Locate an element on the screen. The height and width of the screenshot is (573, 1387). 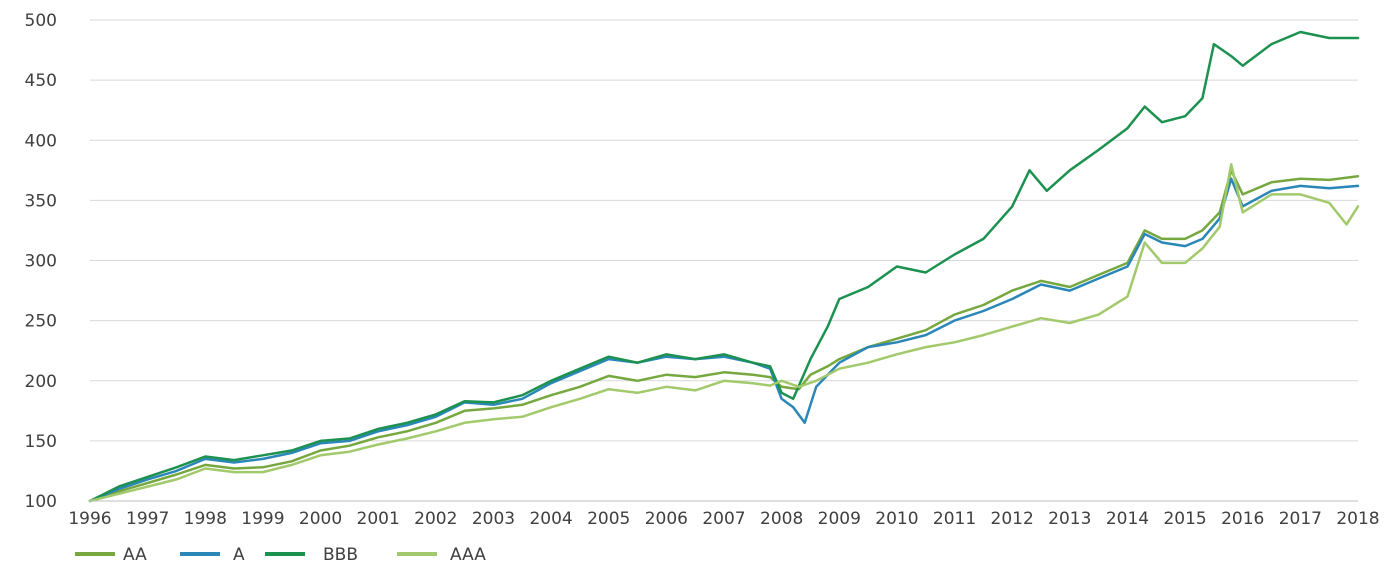
legend-label-aaa: AAA is located at coordinates (468, 555).